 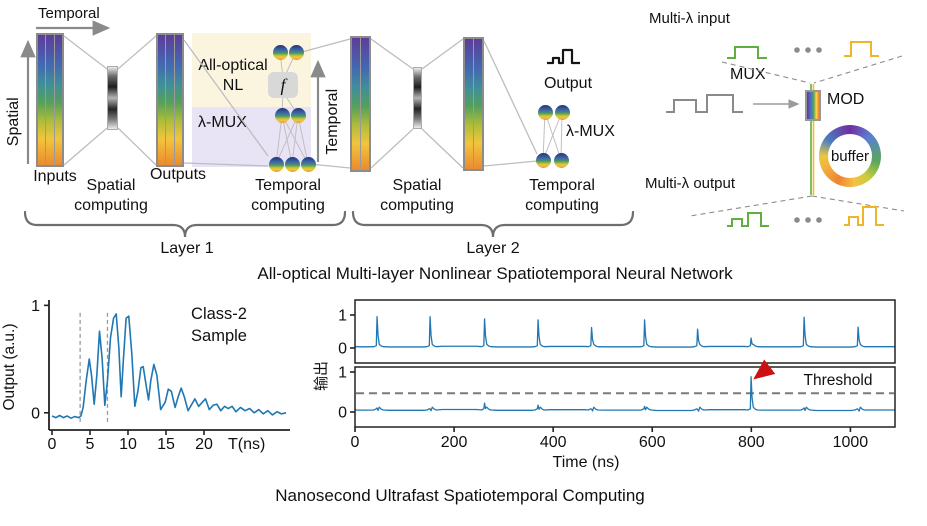 What do you see at coordinates (222, 122) in the screenshot?
I see `layer1-lambda-mux-label: λ-MUX` at bounding box center [222, 122].